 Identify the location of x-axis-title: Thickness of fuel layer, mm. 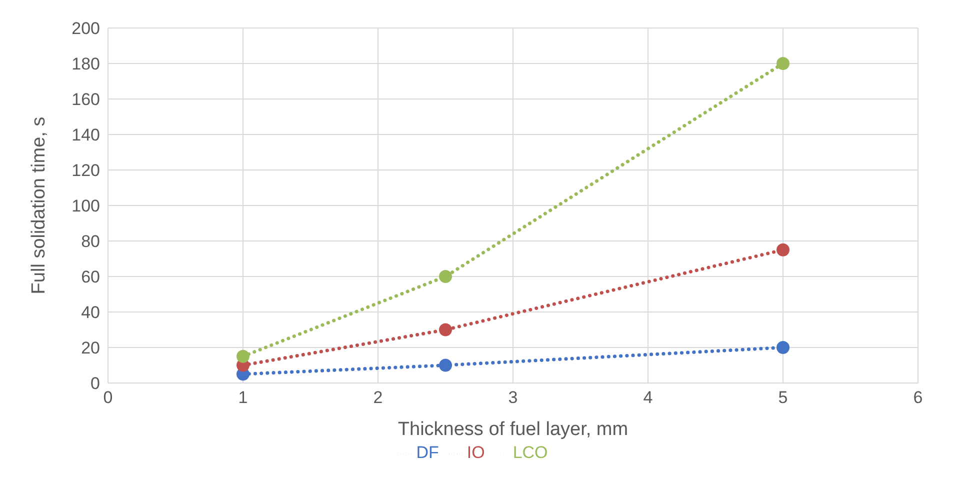
(513, 429).